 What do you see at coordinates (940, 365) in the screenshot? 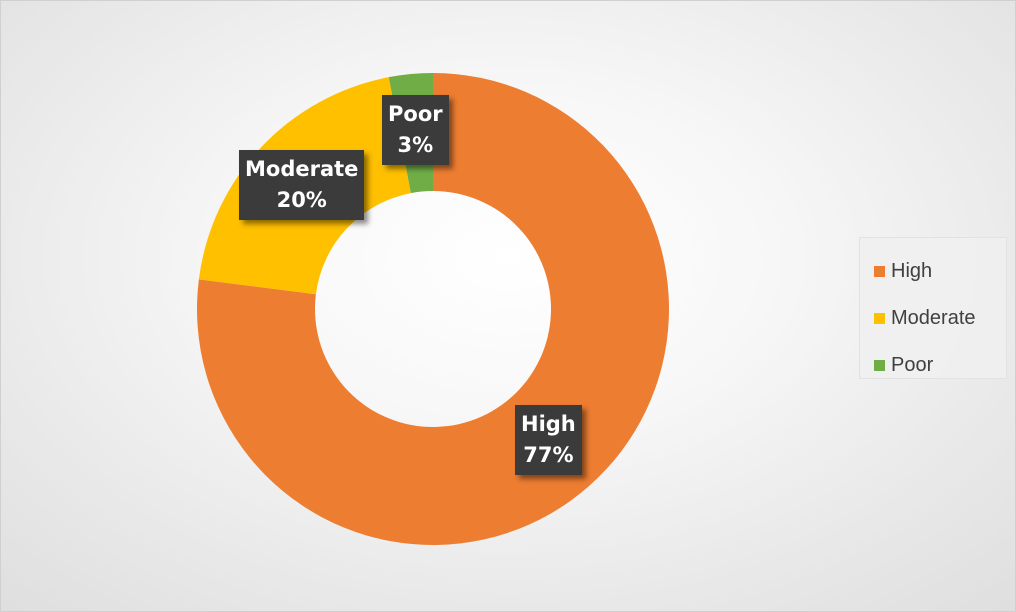
I see `legend-item-poor: Poor` at bounding box center [940, 365].